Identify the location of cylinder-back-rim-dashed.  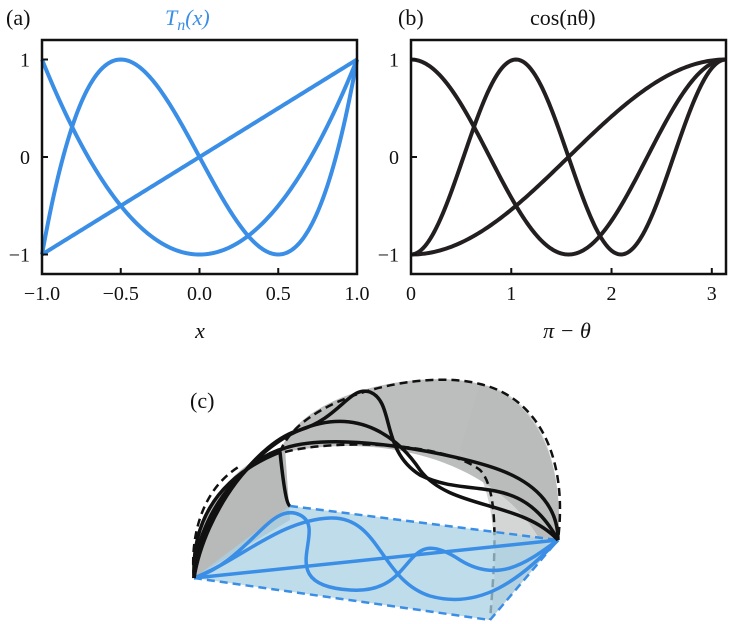
(420, 459).